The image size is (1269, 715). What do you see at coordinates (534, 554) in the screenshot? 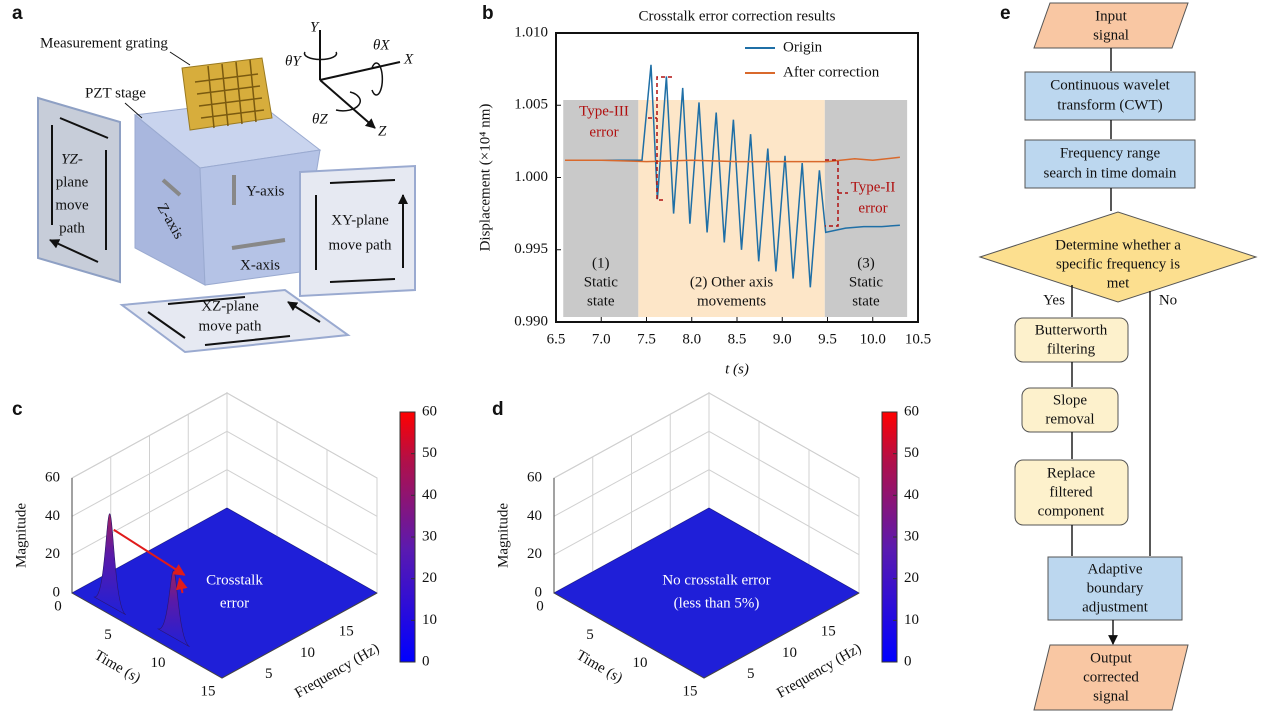
I see `z-tick-label: 20` at bounding box center [534, 554].